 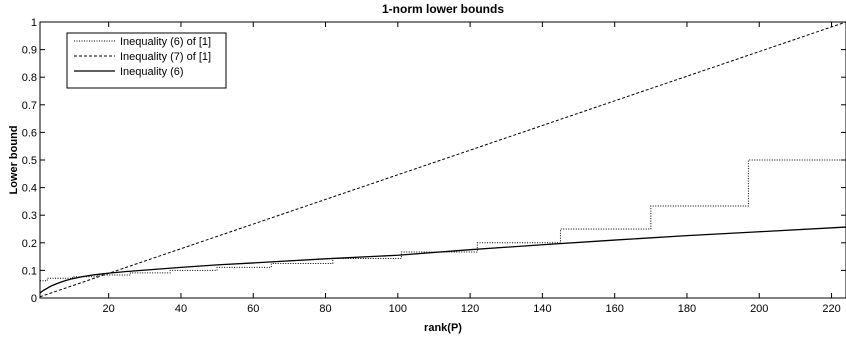 I want to click on x-tick-label: 40, so click(x=181, y=309).